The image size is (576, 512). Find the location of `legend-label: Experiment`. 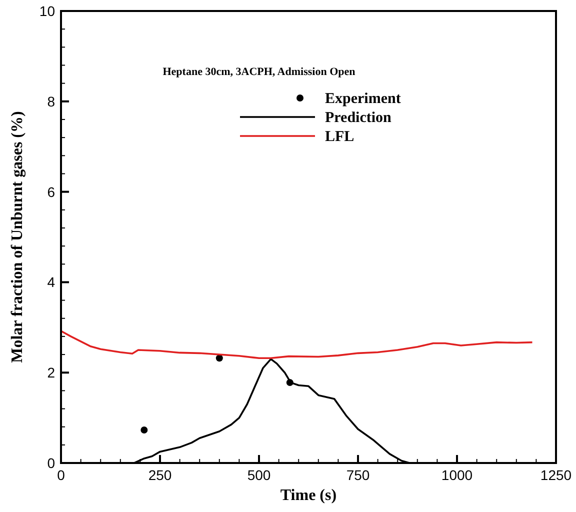

legend-label: Experiment is located at coordinates (363, 99).